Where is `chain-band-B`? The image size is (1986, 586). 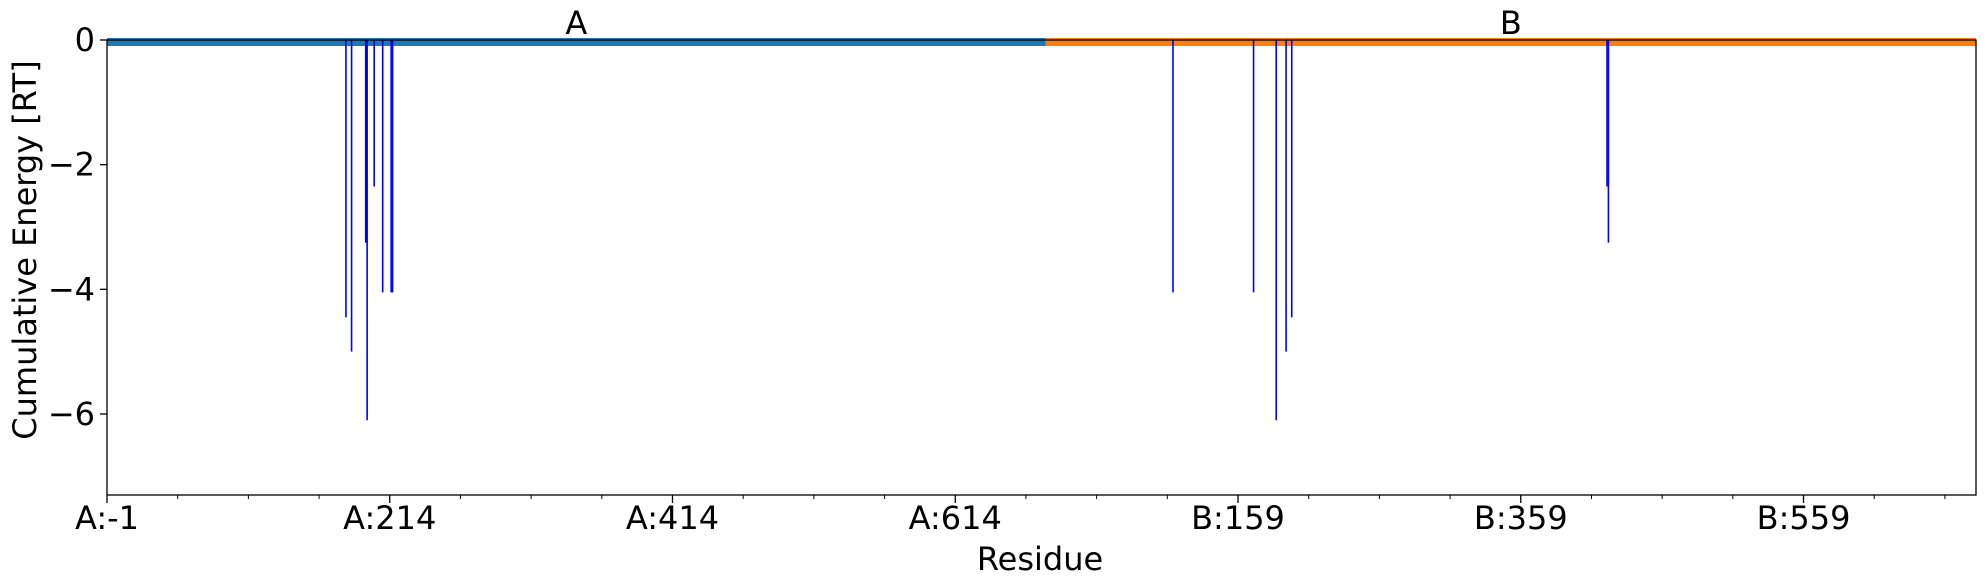
chain-band-B is located at coordinates (1510, 42).